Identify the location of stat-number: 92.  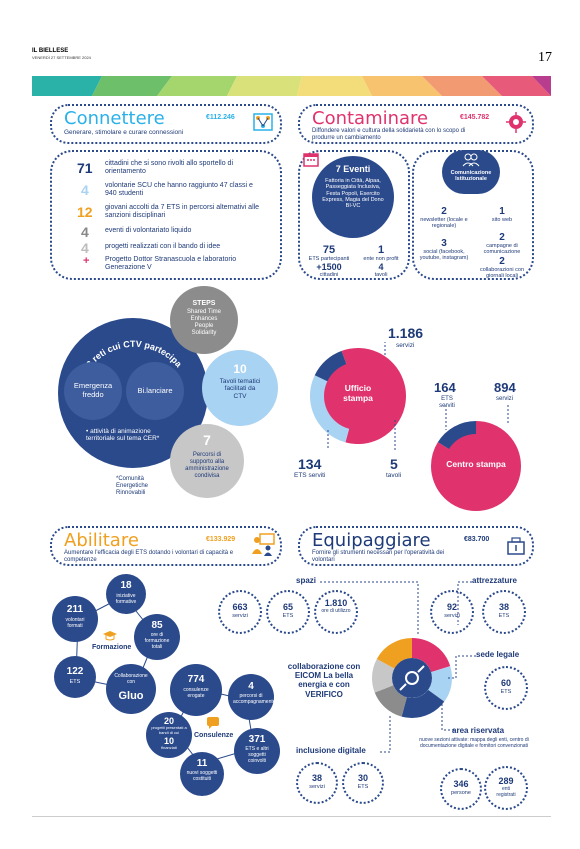
(451, 607).